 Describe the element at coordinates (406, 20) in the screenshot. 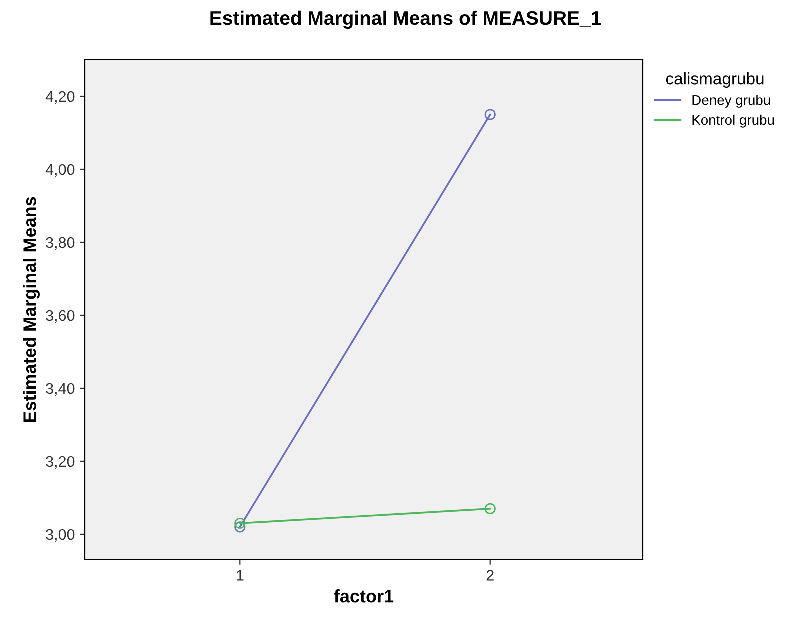

I see `chart-title: Estimated Marginal Means of MEASURE_1` at that location.